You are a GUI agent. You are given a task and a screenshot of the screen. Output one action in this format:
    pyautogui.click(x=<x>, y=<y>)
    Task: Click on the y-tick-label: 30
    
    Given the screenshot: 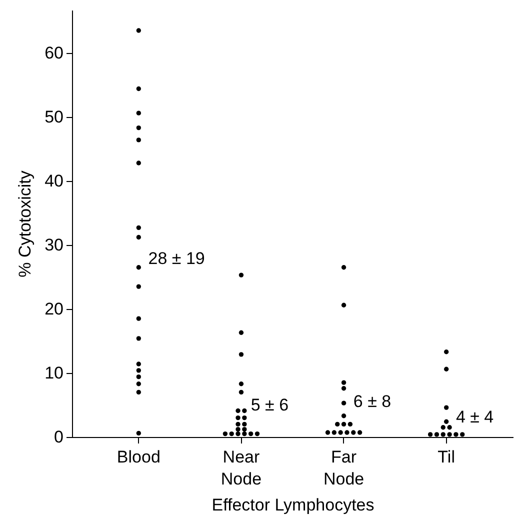 What is the action you would take?
    pyautogui.click(x=54, y=244)
    